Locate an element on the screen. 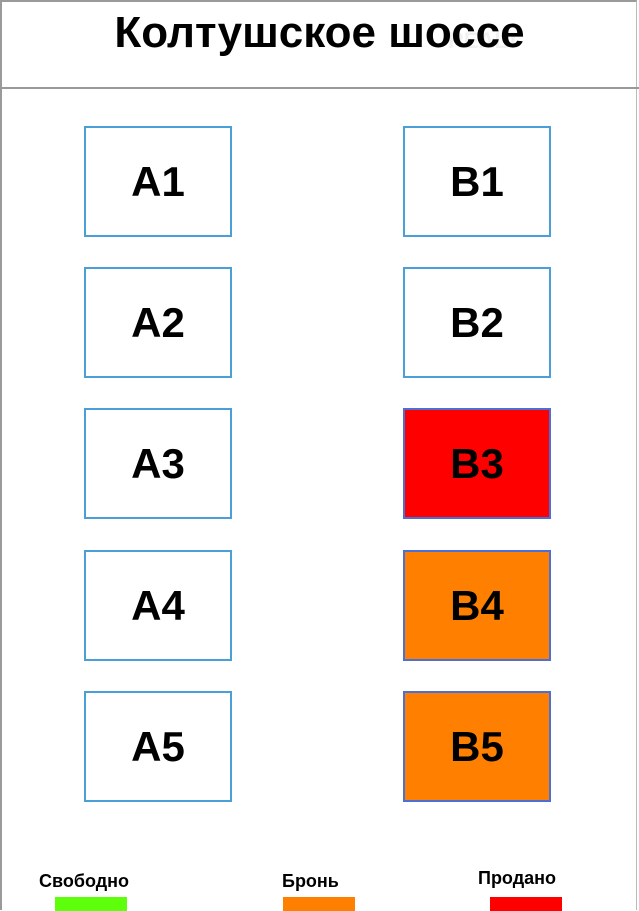 This screenshot has height=911, width=639. watermark-logo: REALT is located at coordinates (484, 40).